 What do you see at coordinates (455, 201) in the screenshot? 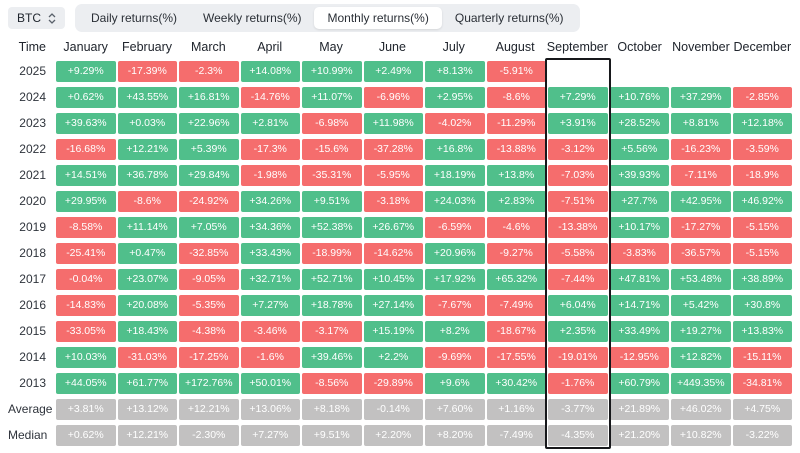
I see `return-cell: +24.03%` at bounding box center [455, 201].